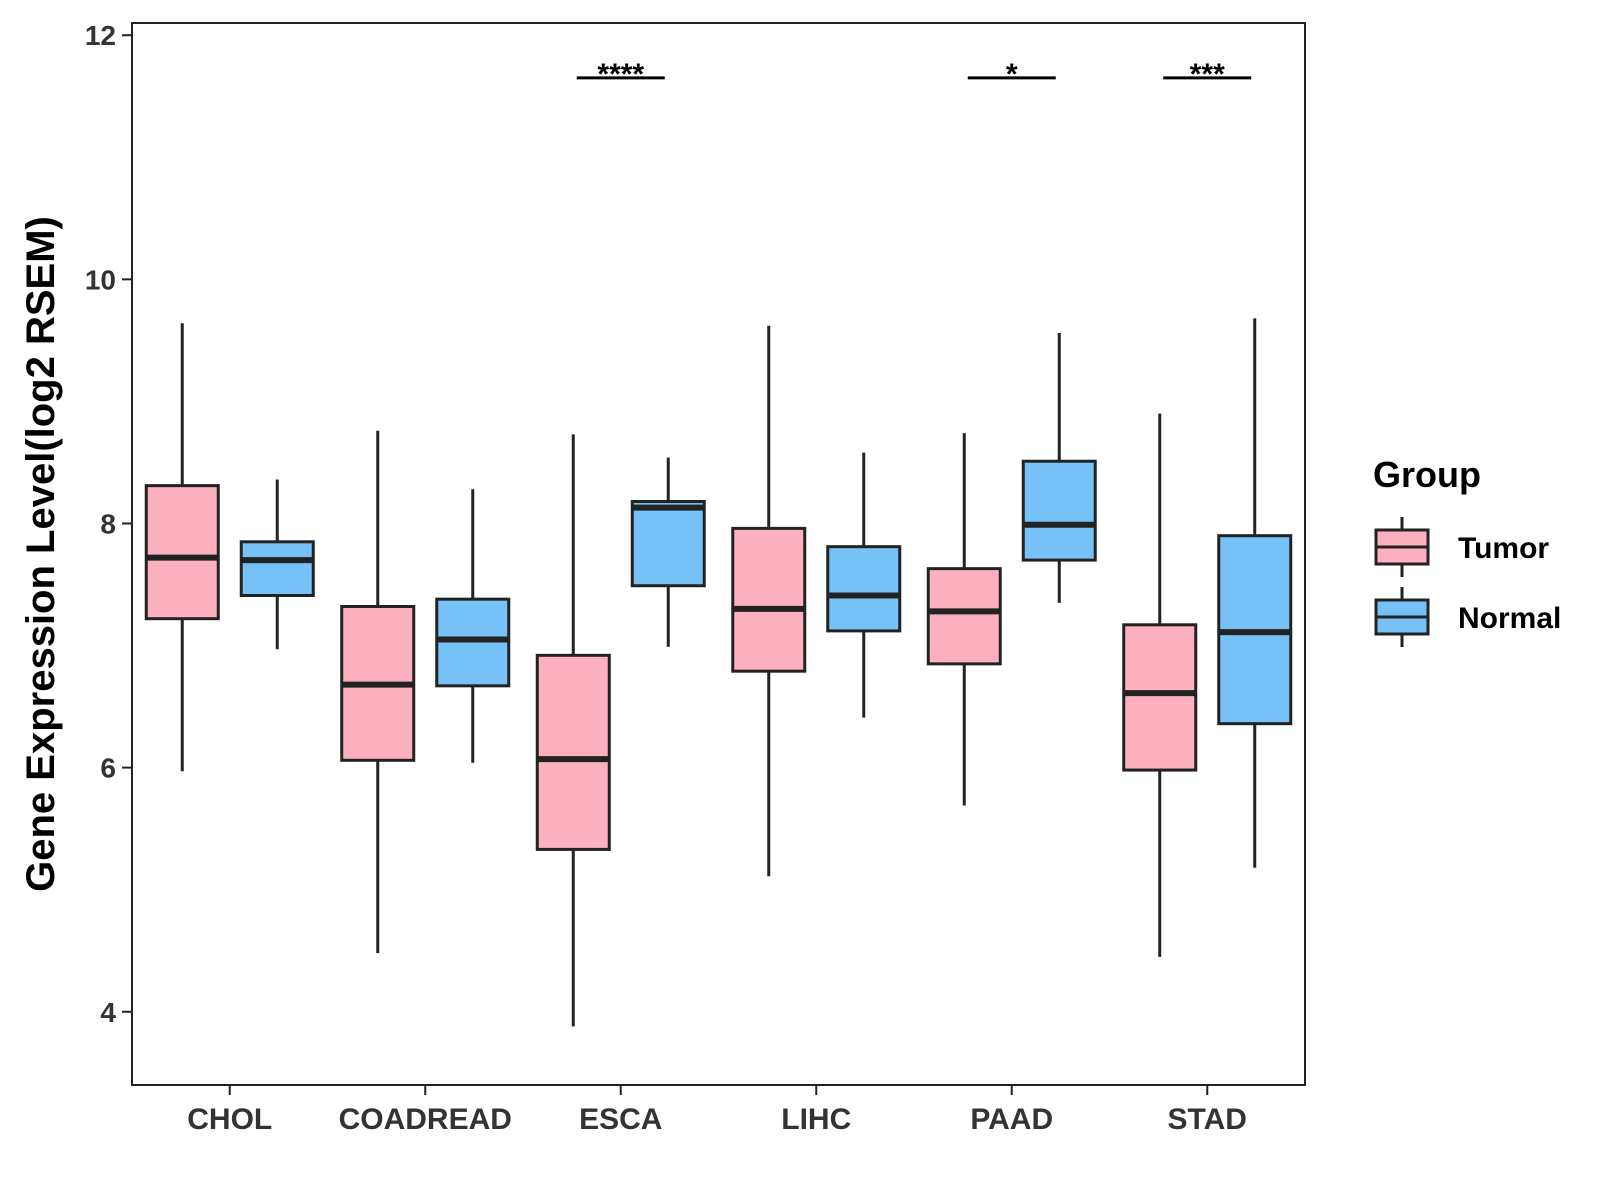  I want to click on x-tick-label: ESCA, so click(620, 1119).